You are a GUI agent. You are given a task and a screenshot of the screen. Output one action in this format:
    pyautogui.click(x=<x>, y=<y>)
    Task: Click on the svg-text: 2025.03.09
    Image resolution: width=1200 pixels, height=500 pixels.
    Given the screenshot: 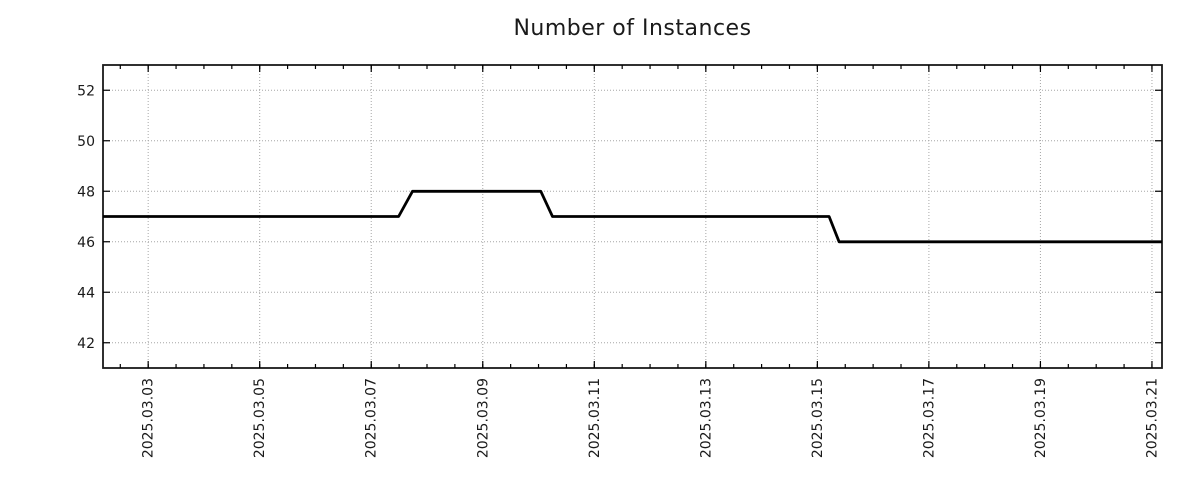 What is the action you would take?
    pyautogui.click(x=483, y=418)
    